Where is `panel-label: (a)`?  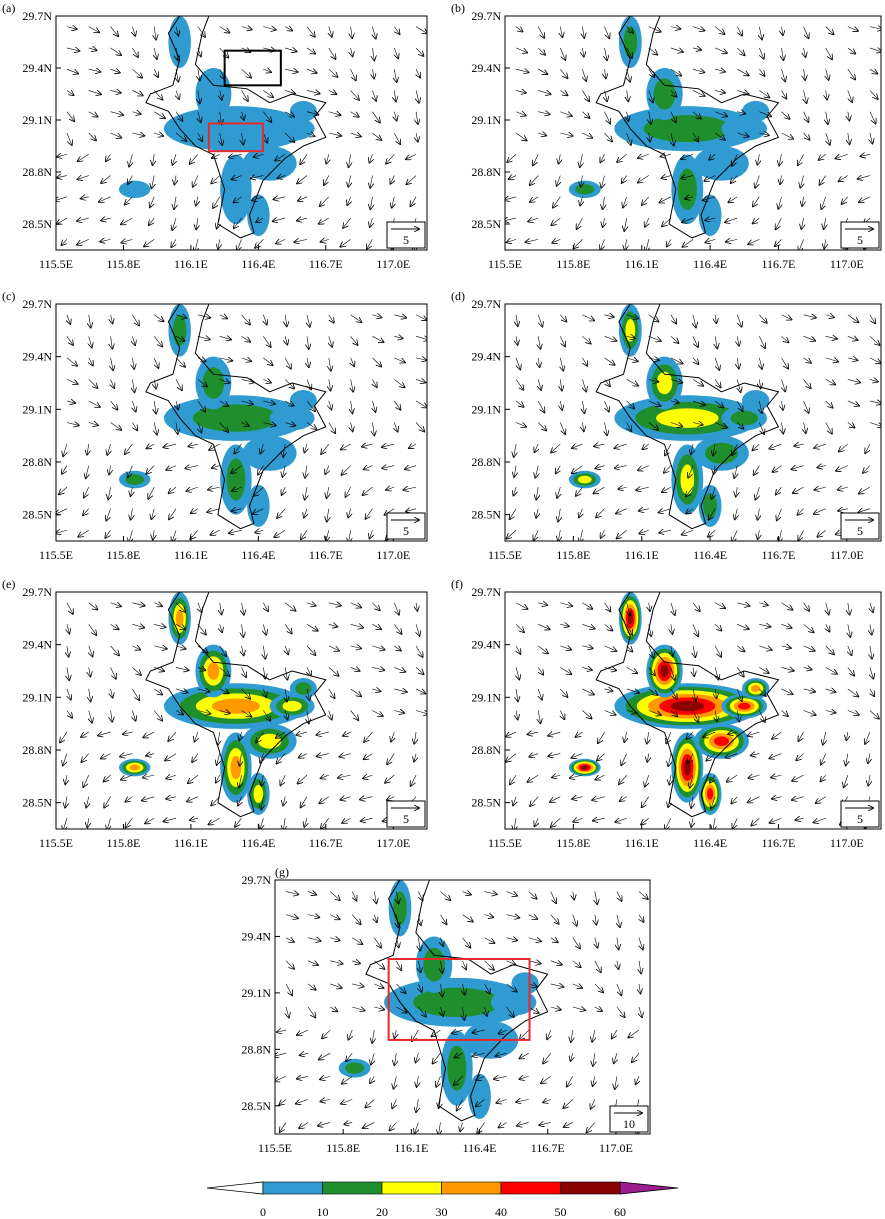
panel-label: (a) is located at coordinates (8, 8).